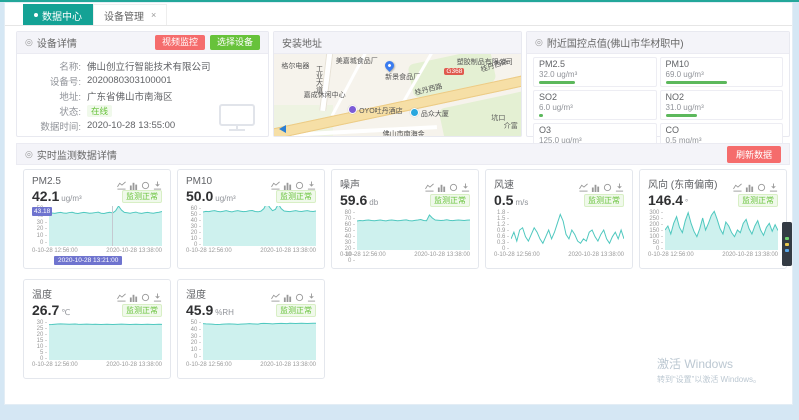  What do you see at coordinates (753, 154) in the screenshot?
I see `refresh-data-button: 刷新数据` at bounding box center [753, 154].